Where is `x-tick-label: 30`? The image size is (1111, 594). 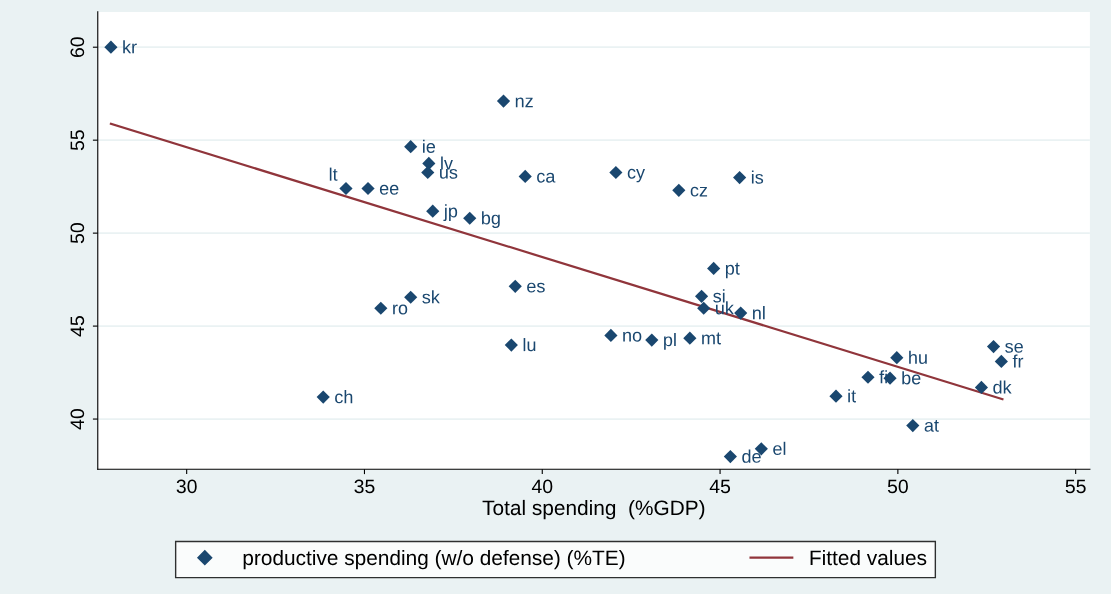
x-tick-label: 30 is located at coordinates (186, 486).